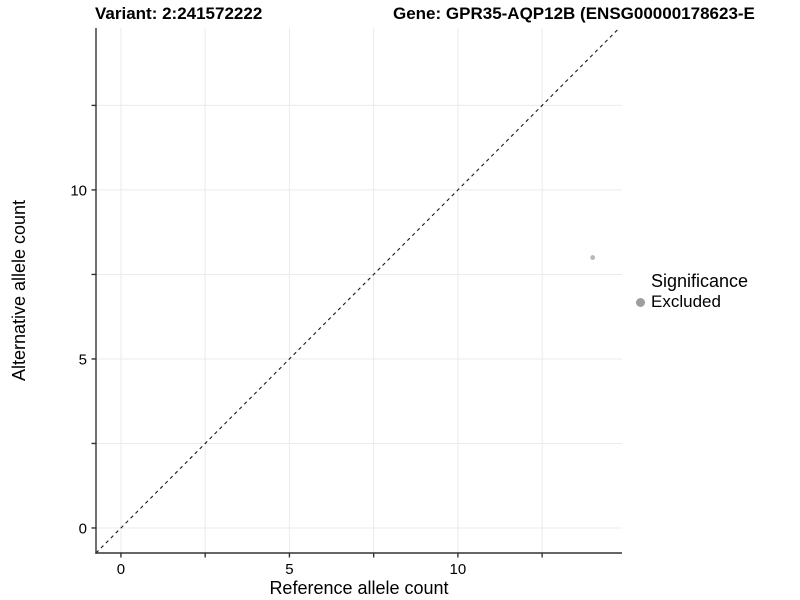  What do you see at coordinates (179, 13) in the screenshot?
I see `plot-title-variant: Variant: 2:241572222` at bounding box center [179, 13].